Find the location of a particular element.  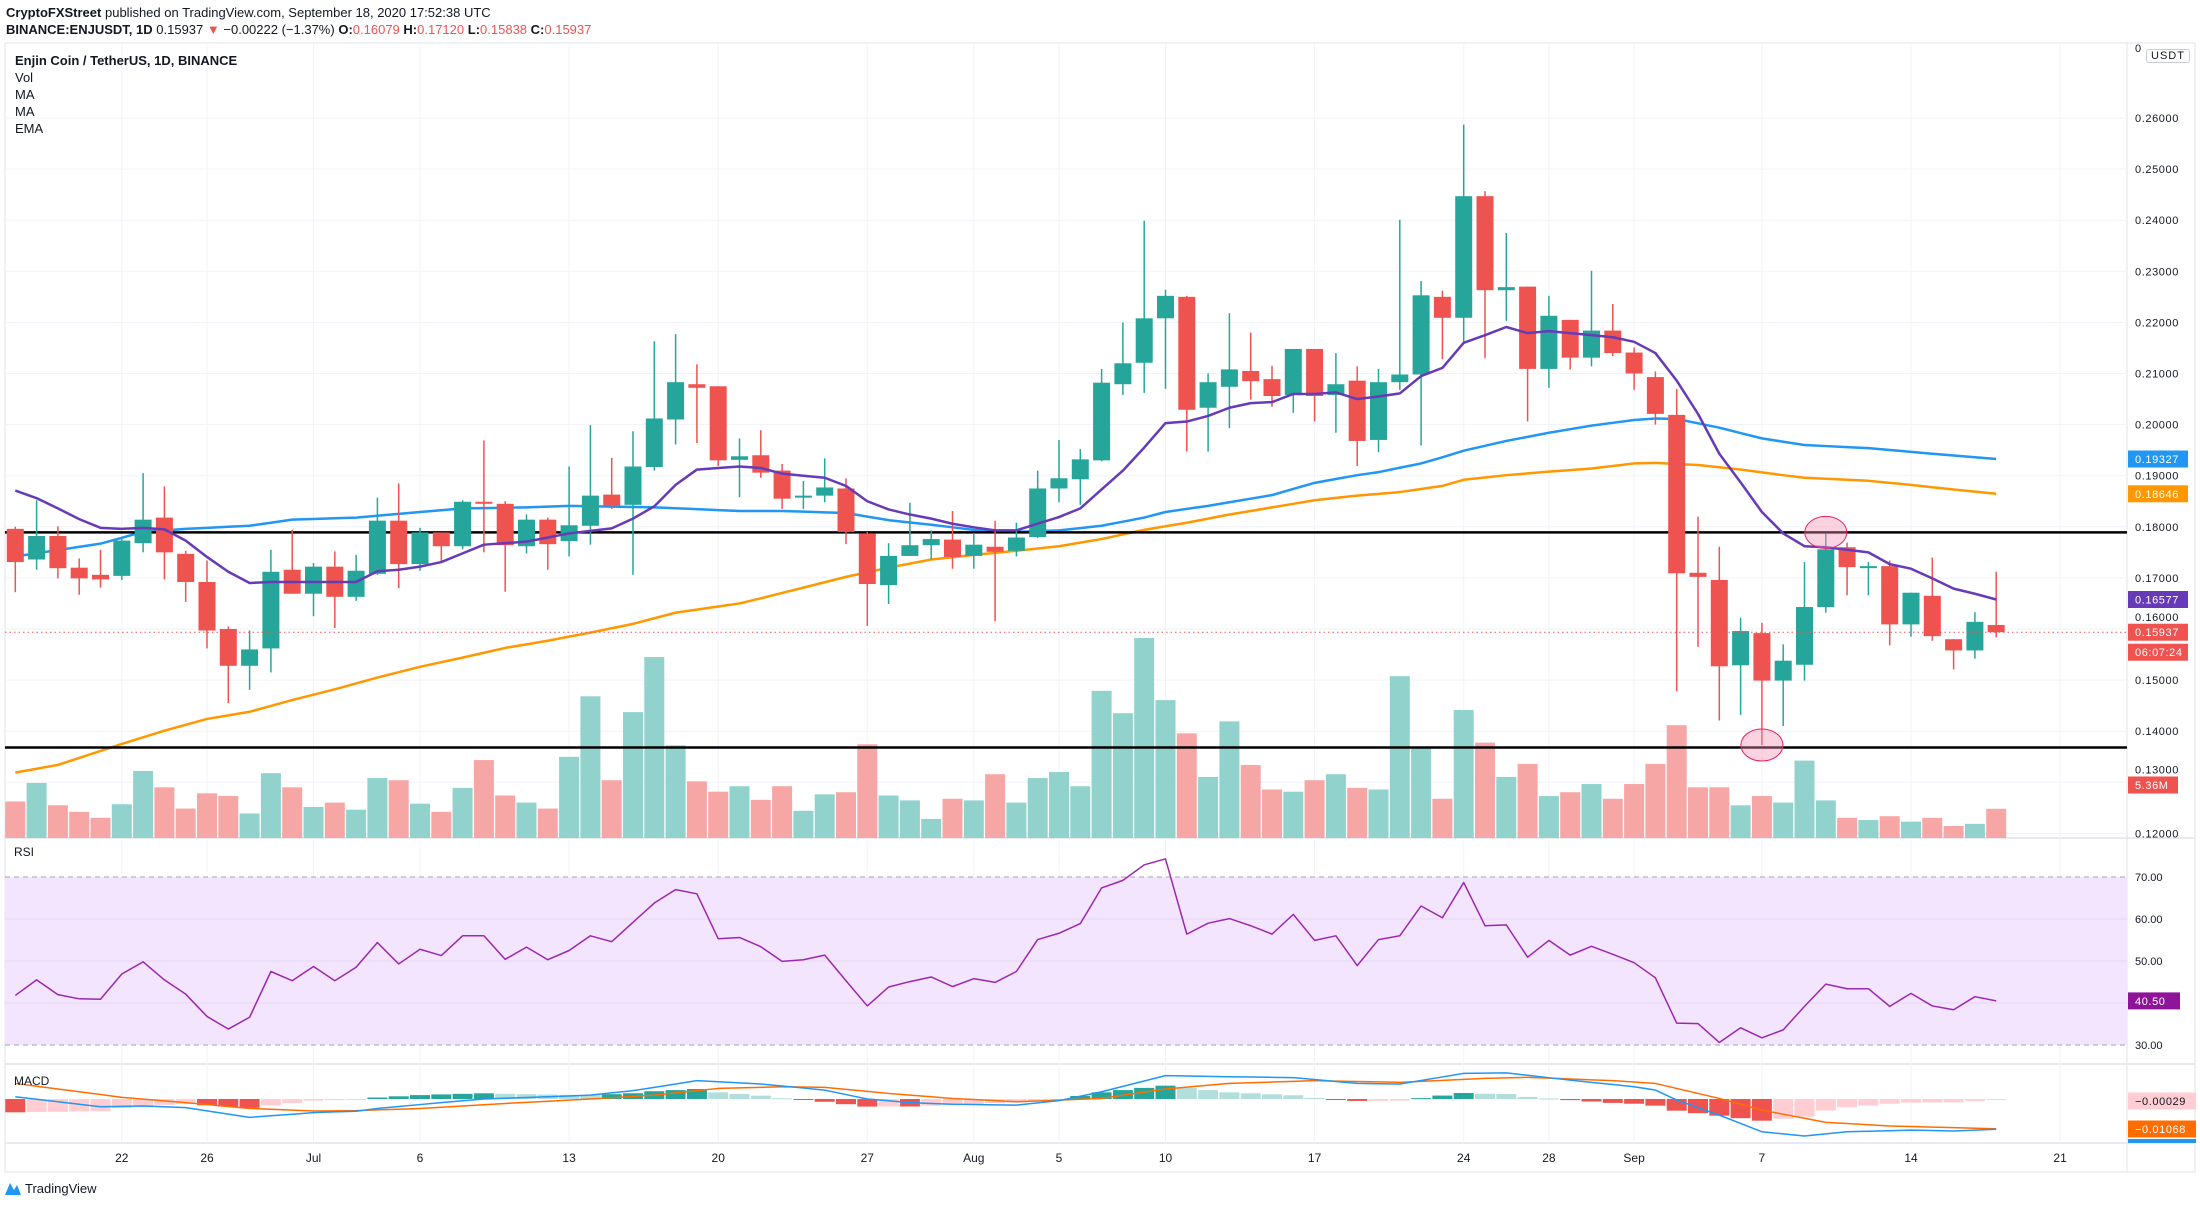

macd-histogram-axis-label: −0.00029 is located at coordinates (2162, 1101).